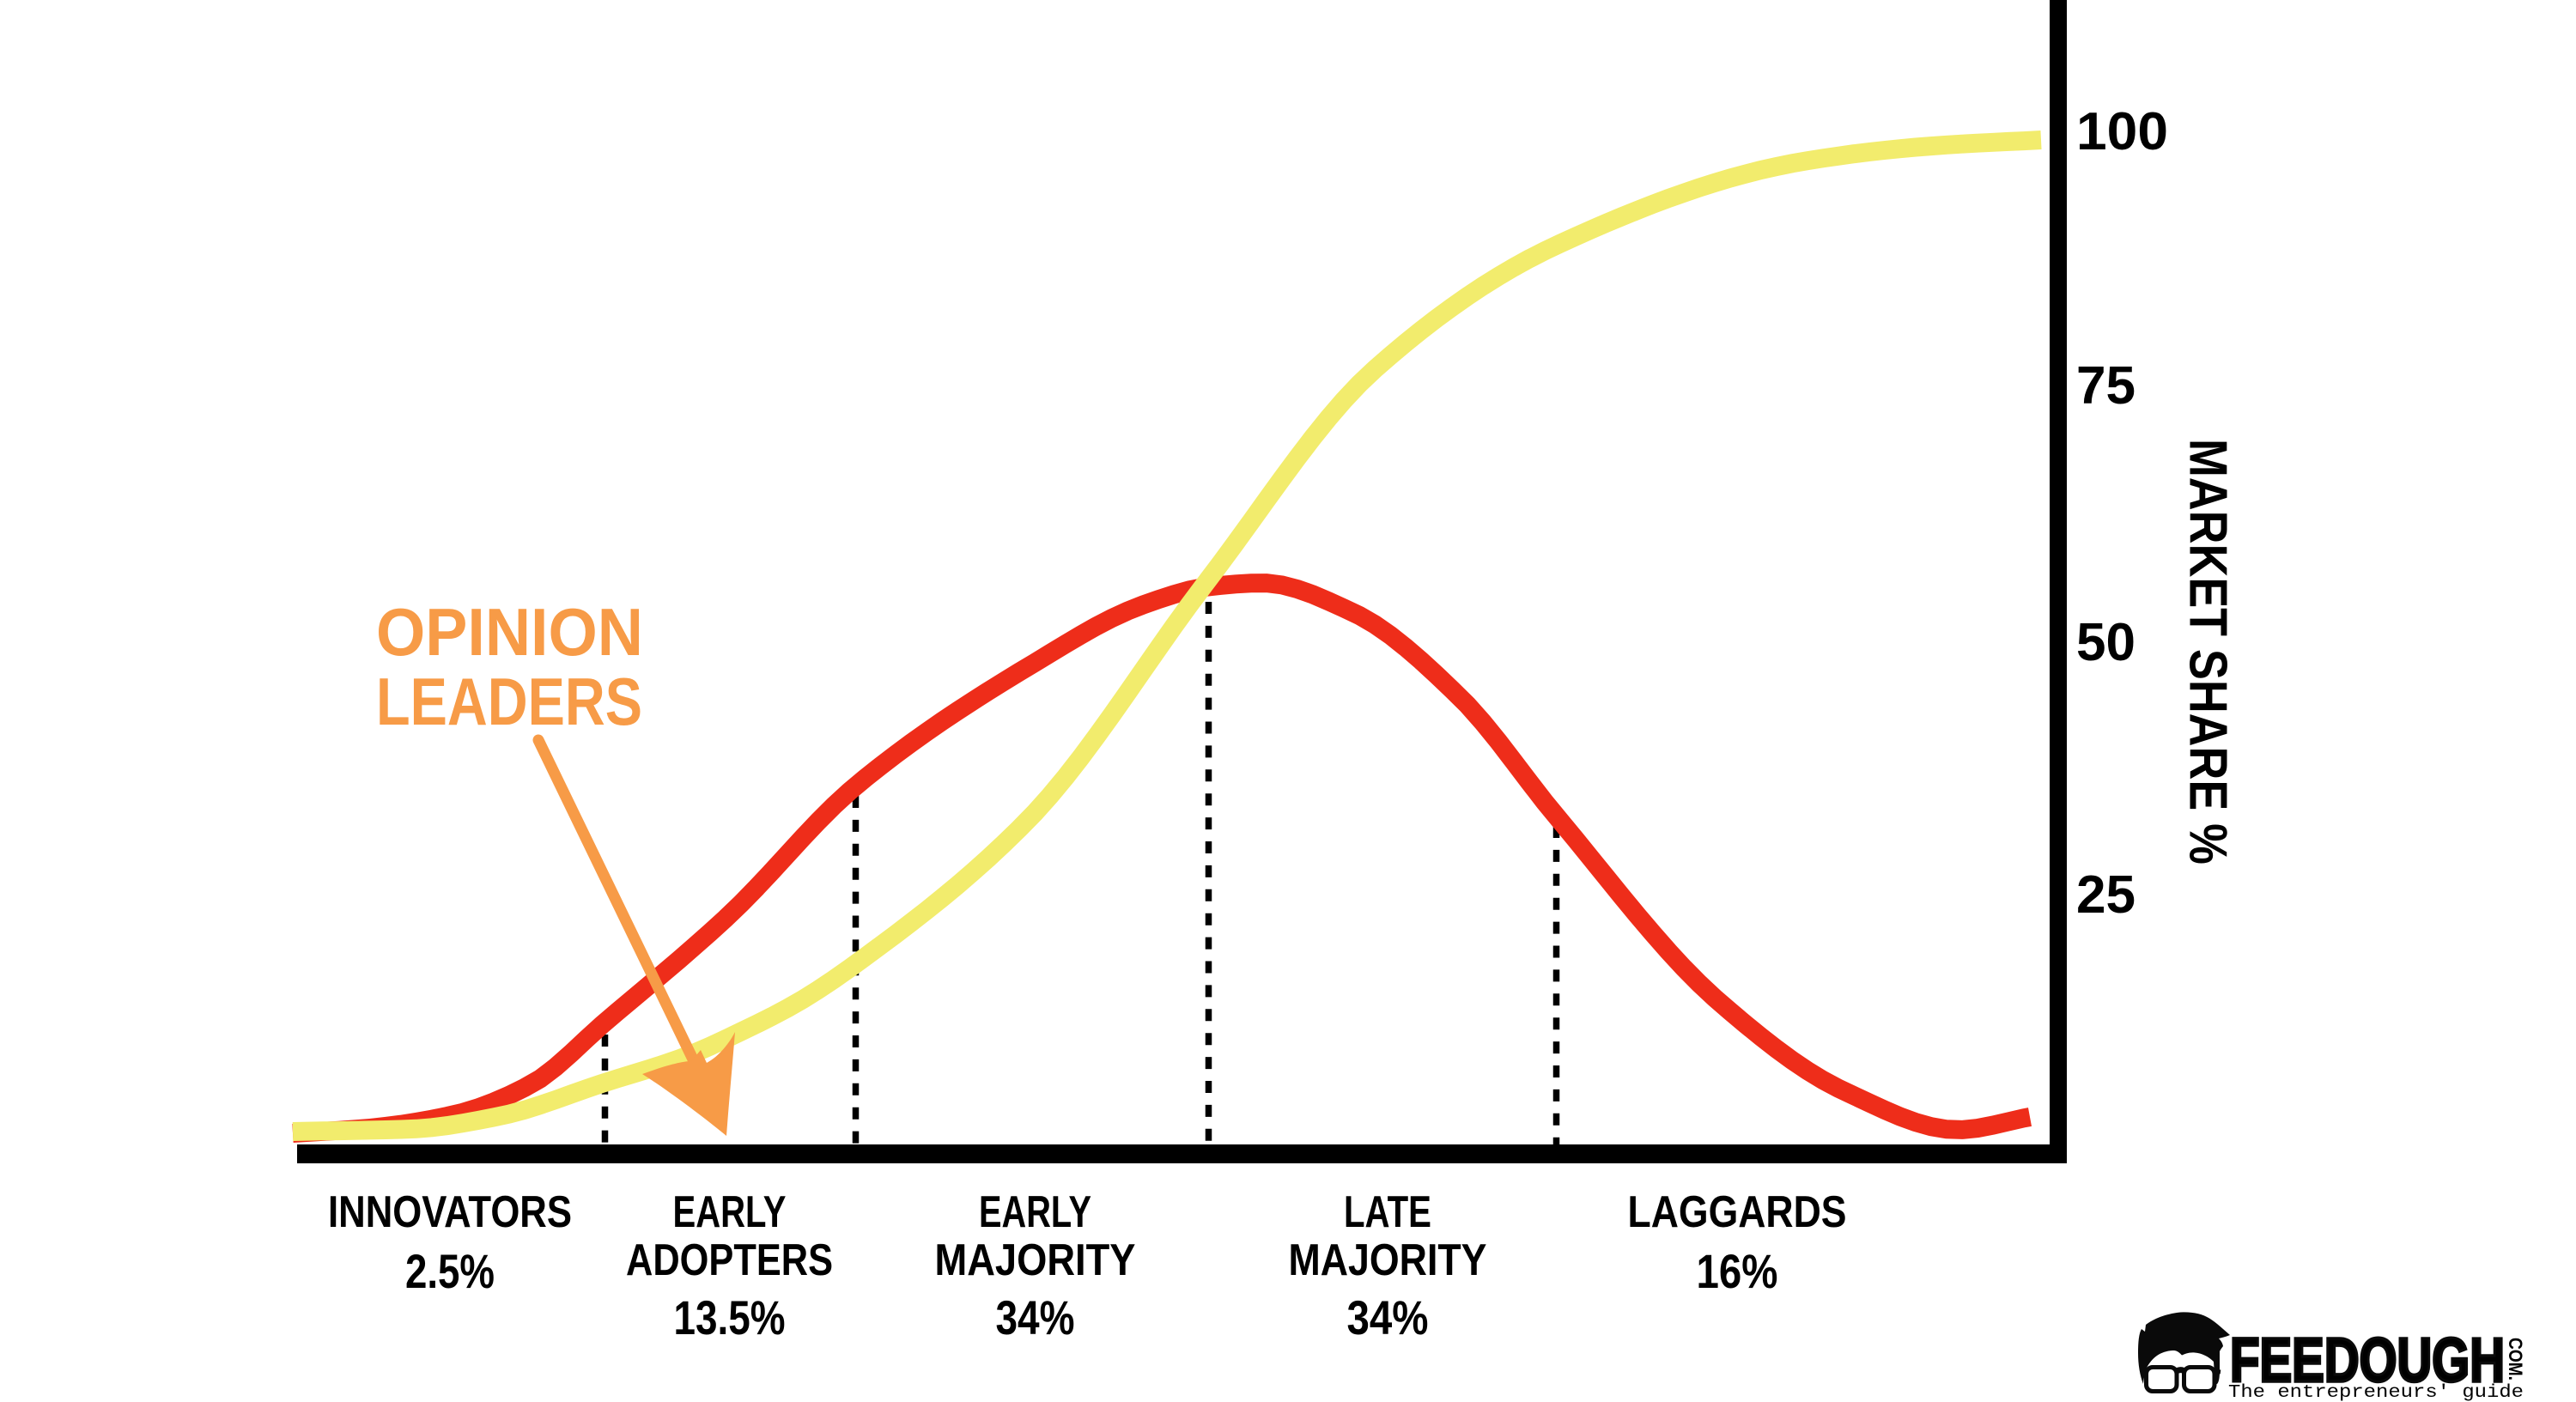 The height and width of the screenshot is (1402, 2576). Describe the element at coordinates (729, 1260) in the screenshot. I see `svg-text: ADOPTERS` at that location.